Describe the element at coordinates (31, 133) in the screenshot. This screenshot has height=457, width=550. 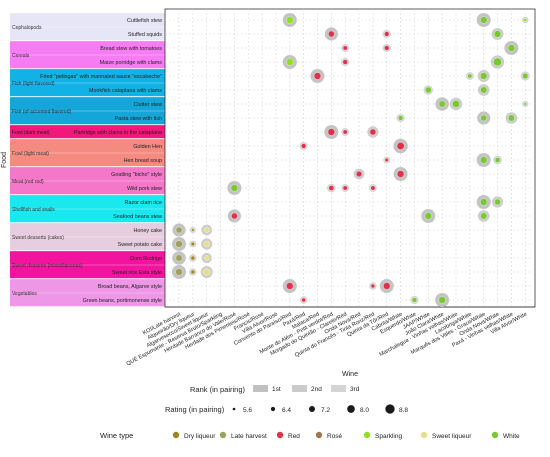
I see `category-label: Fowl (dark meat)` at that location.